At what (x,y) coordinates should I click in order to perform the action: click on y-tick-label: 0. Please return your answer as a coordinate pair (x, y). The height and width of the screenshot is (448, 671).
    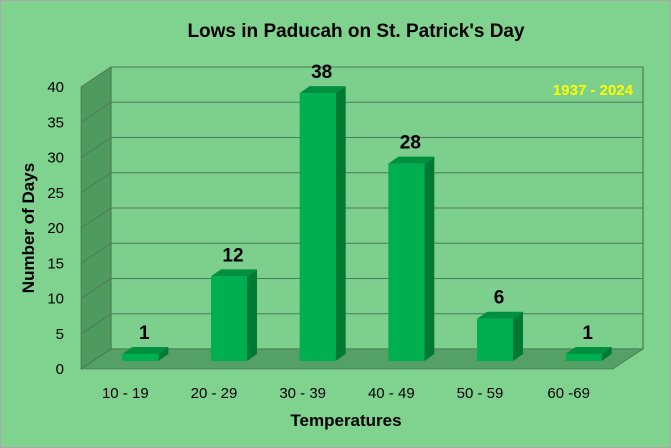
    Looking at the image, I should click on (60, 369).